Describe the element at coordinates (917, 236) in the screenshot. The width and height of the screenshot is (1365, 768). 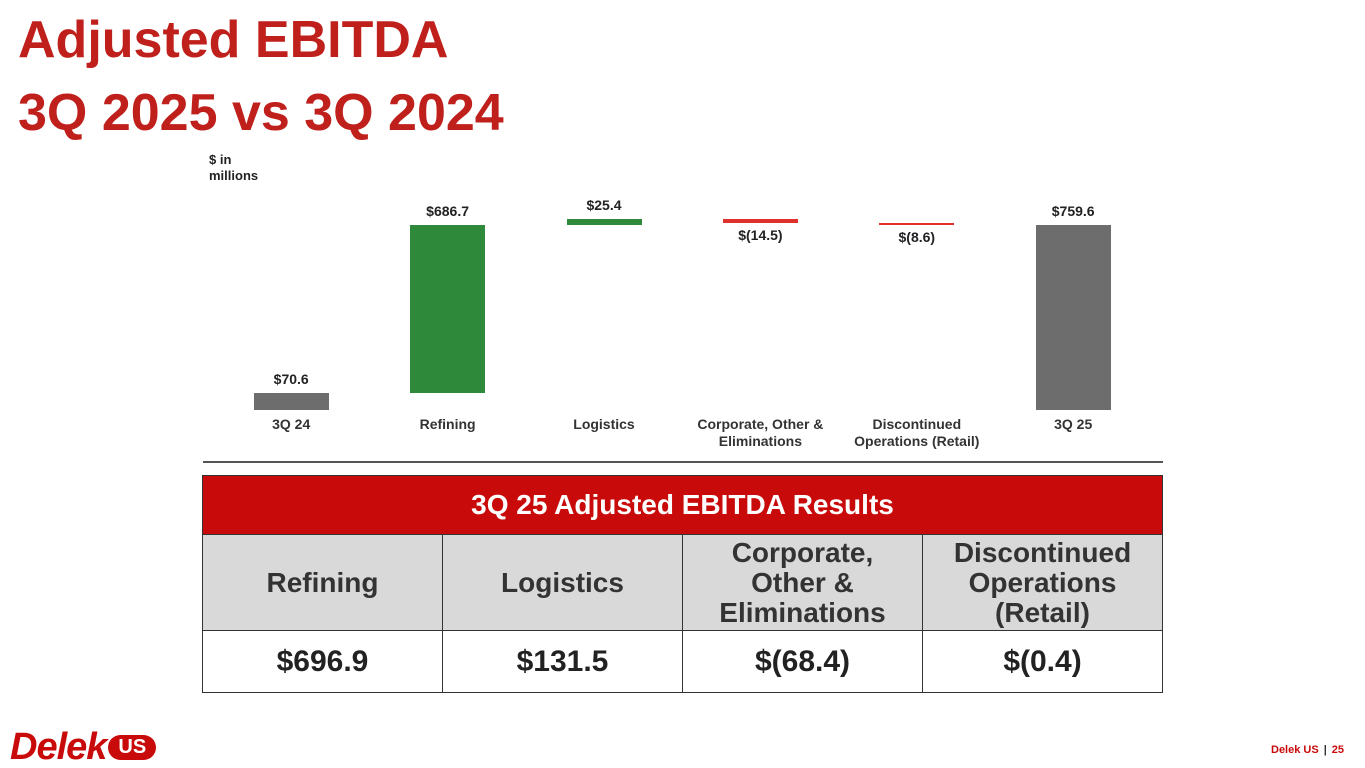
I see `value-label: $(8.6)` at that location.